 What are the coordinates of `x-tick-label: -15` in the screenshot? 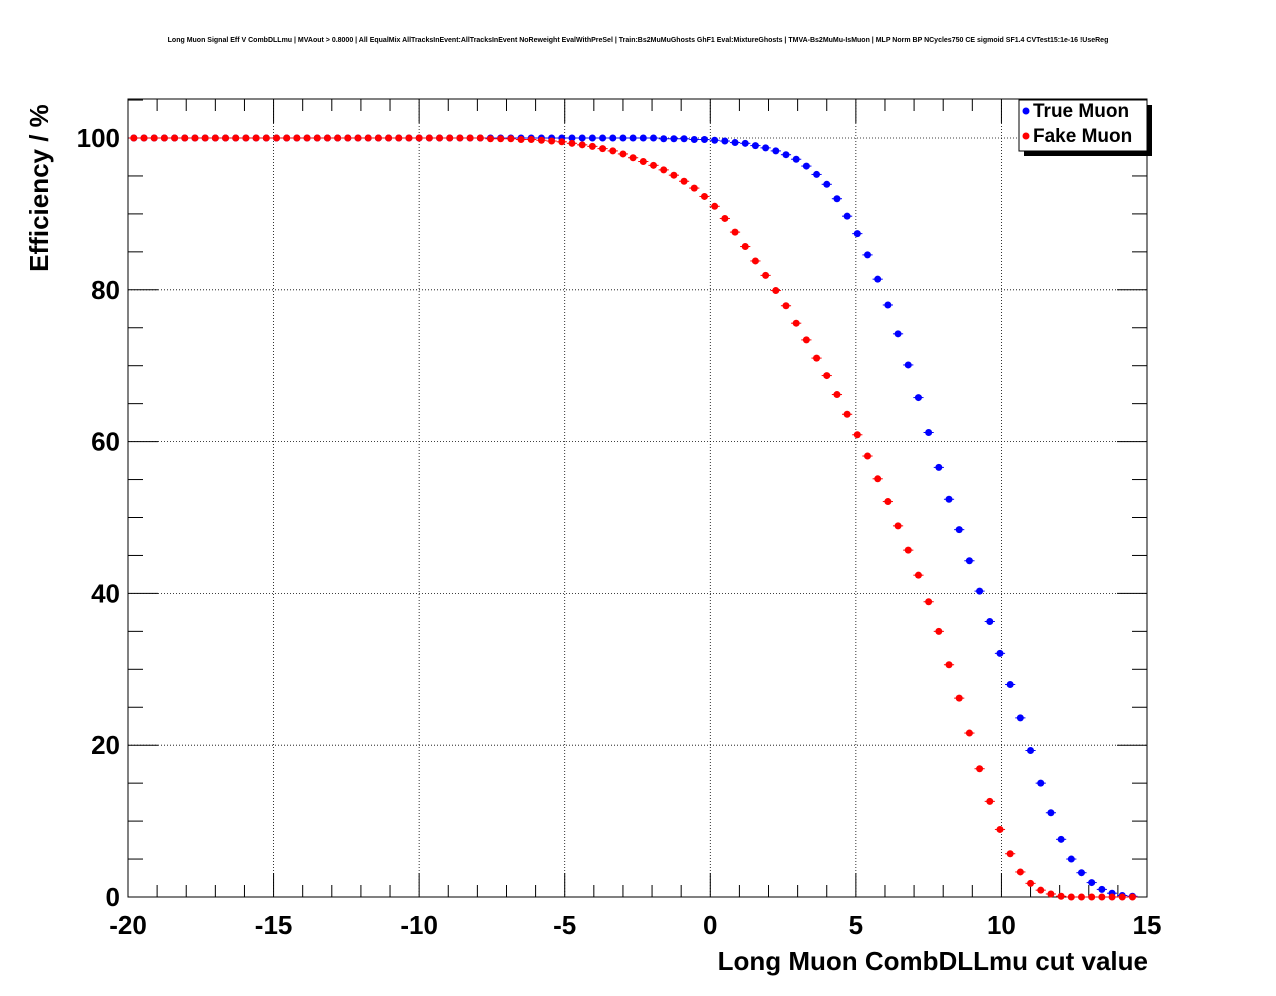 It's located at (274, 925).